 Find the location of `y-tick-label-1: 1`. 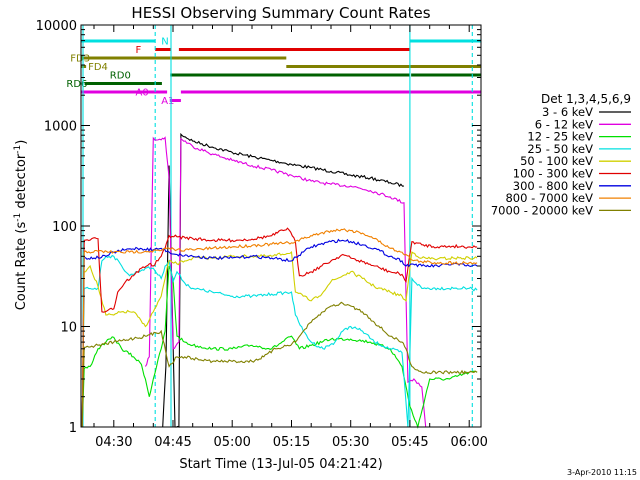

y-tick-label-1: 1 is located at coordinates (73, 428).